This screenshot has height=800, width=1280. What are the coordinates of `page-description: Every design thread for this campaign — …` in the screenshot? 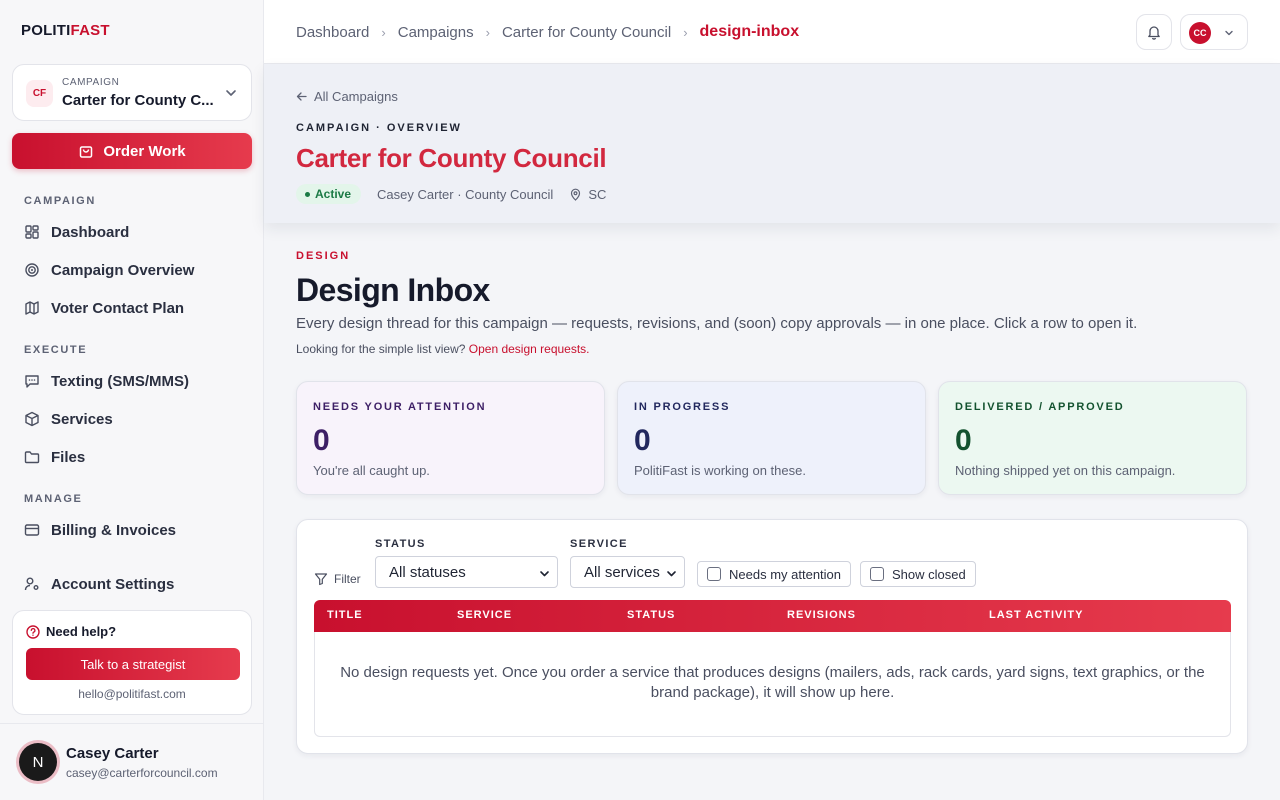 It's located at (717, 323).